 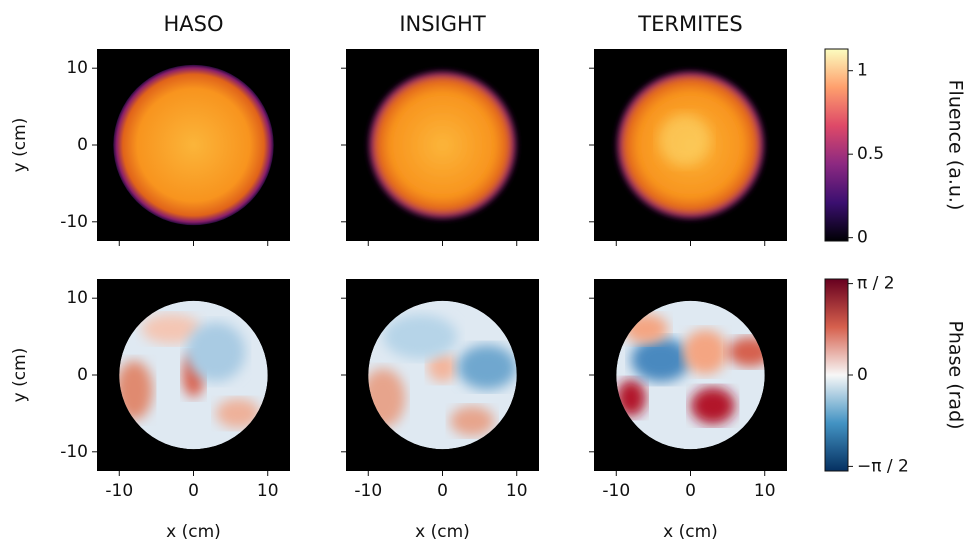 What do you see at coordinates (862, 71) in the screenshot?
I see `colorbar-tick-label: 1` at bounding box center [862, 71].